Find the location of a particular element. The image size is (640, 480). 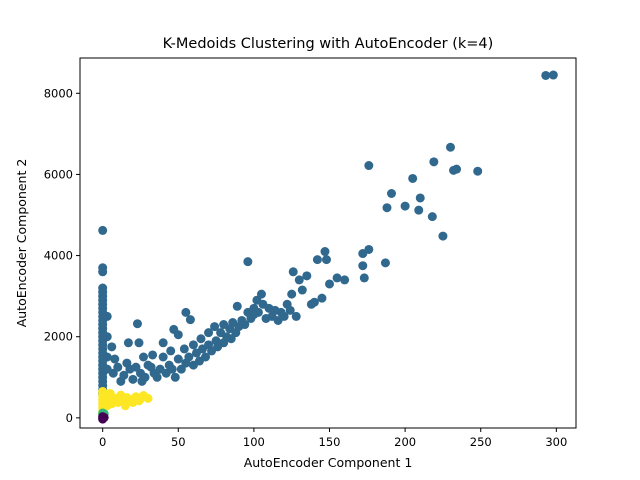

x-axis-ticks: 0 50 100 150 200 250 300 is located at coordinates (333, 438).